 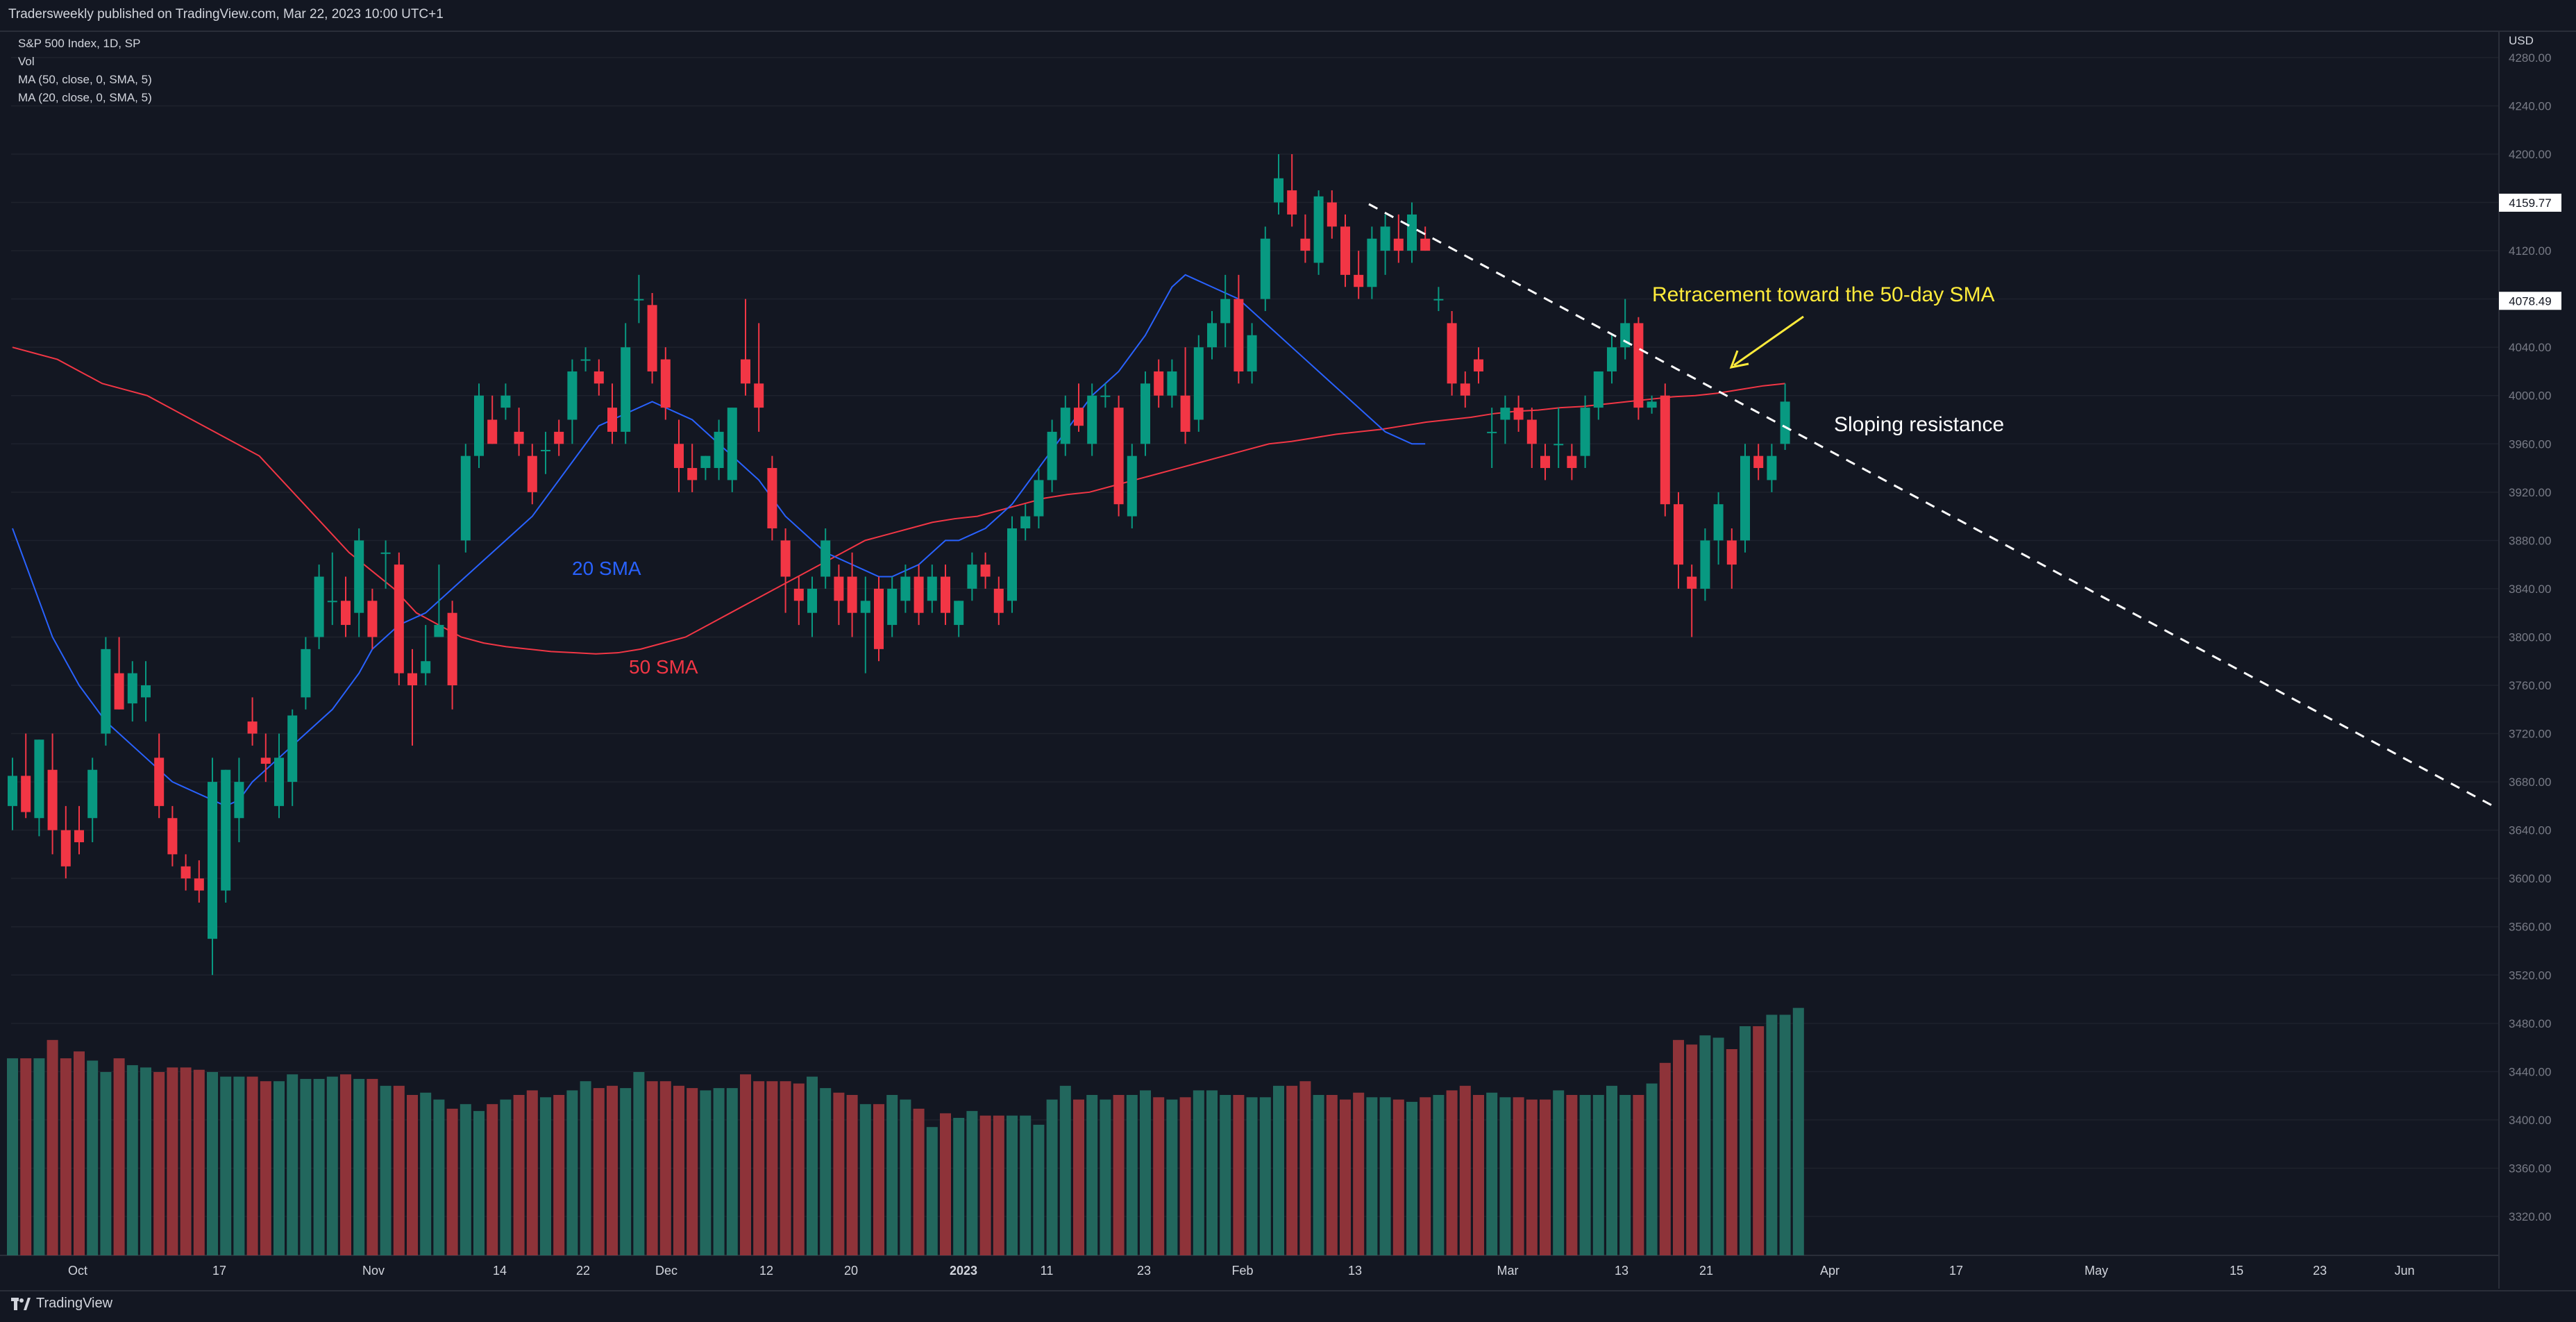 What do you see at coordinates (1621, 1271) in the screenshot?
I see `time-tick-label: 13` at bounding box center [1621, 1271].